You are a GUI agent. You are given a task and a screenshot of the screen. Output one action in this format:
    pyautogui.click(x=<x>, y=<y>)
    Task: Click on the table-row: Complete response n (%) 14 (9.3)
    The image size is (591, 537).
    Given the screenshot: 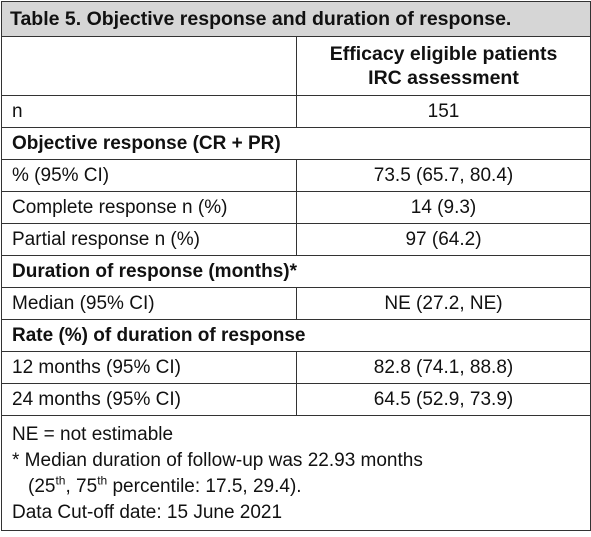 What is the action you would take?
    pyautogui.click(x=296, y=207)
    